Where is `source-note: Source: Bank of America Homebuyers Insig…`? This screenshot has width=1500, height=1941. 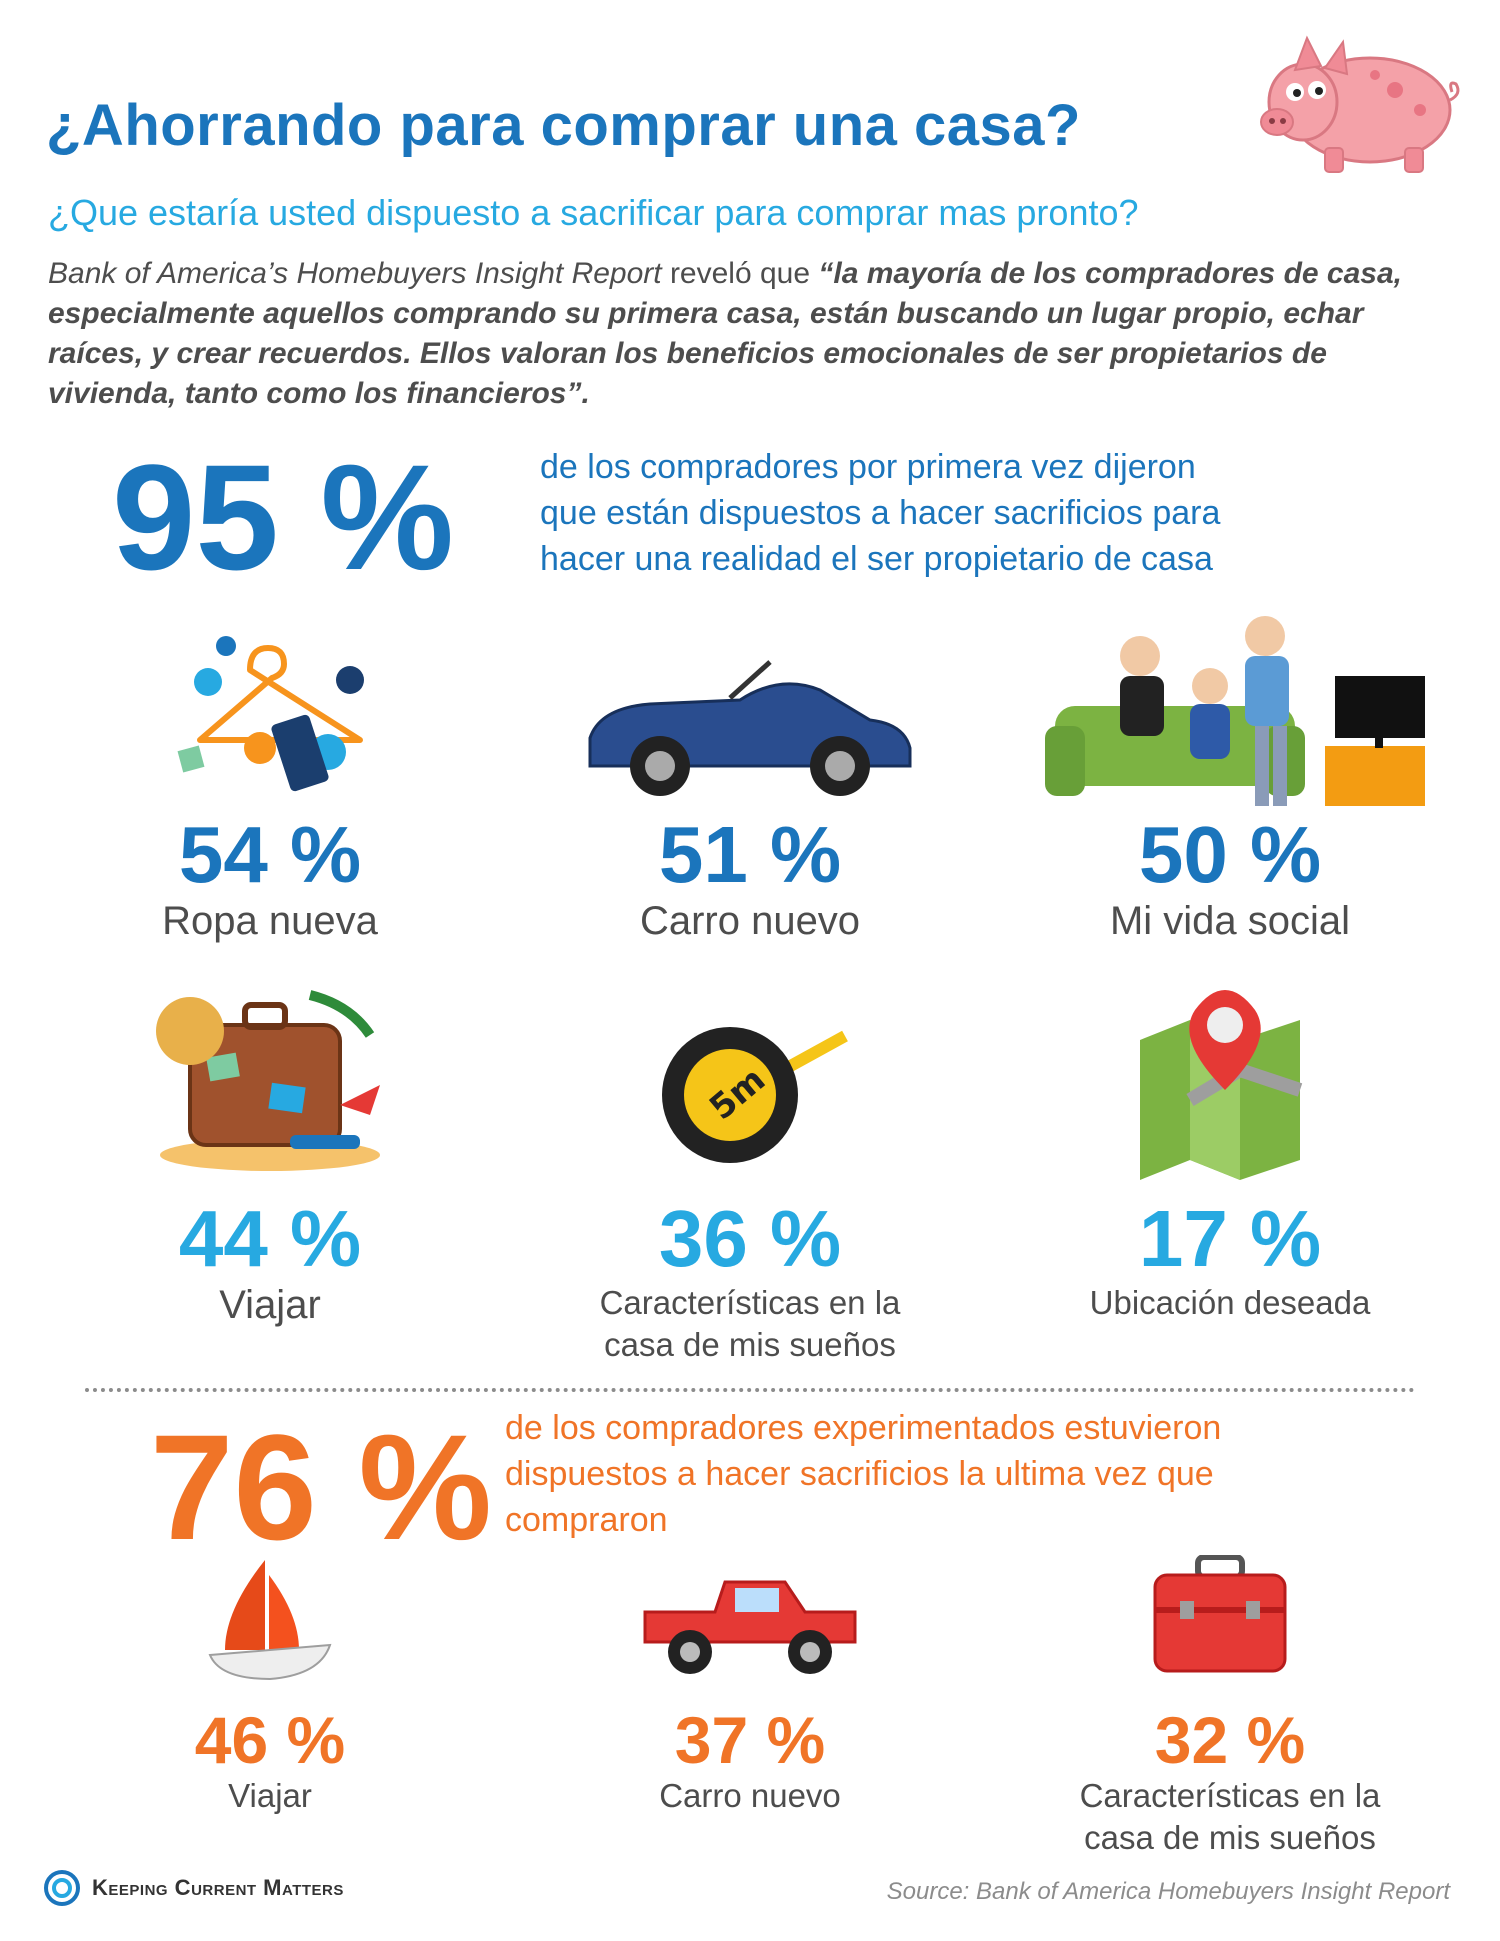 source-note: Source: Bank of America Homebuyers Insig… is located at coordinates (1168, 1891).